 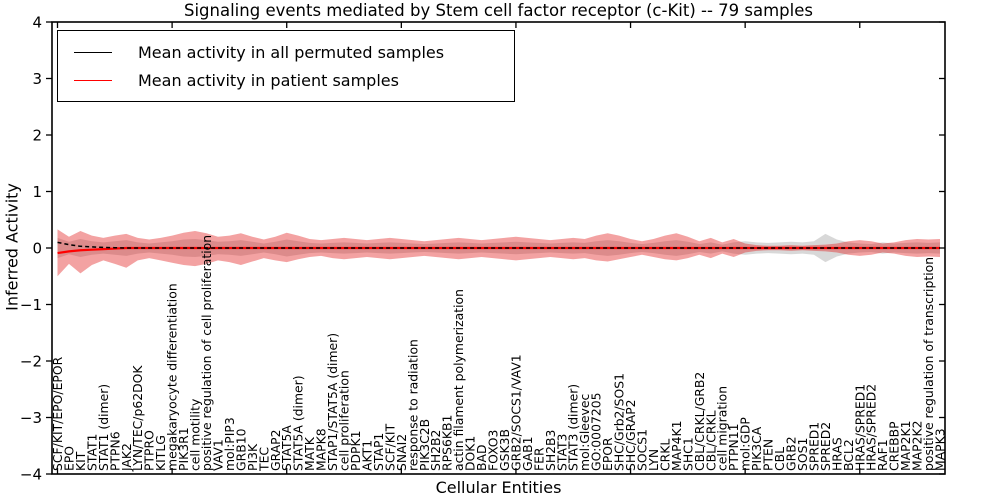 What do you see at coordinates (37, 249) in the screenshot?
I see `y-tick-label: 0` at bounding box center [37, 249].